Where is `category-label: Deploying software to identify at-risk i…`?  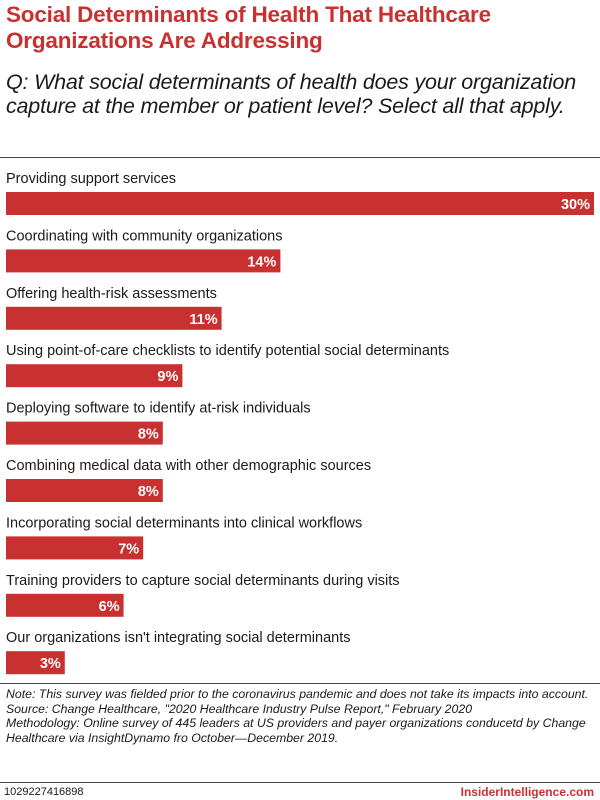 category-label: Deploying software to identify at-risk i… is located at coordinates (158, 409).